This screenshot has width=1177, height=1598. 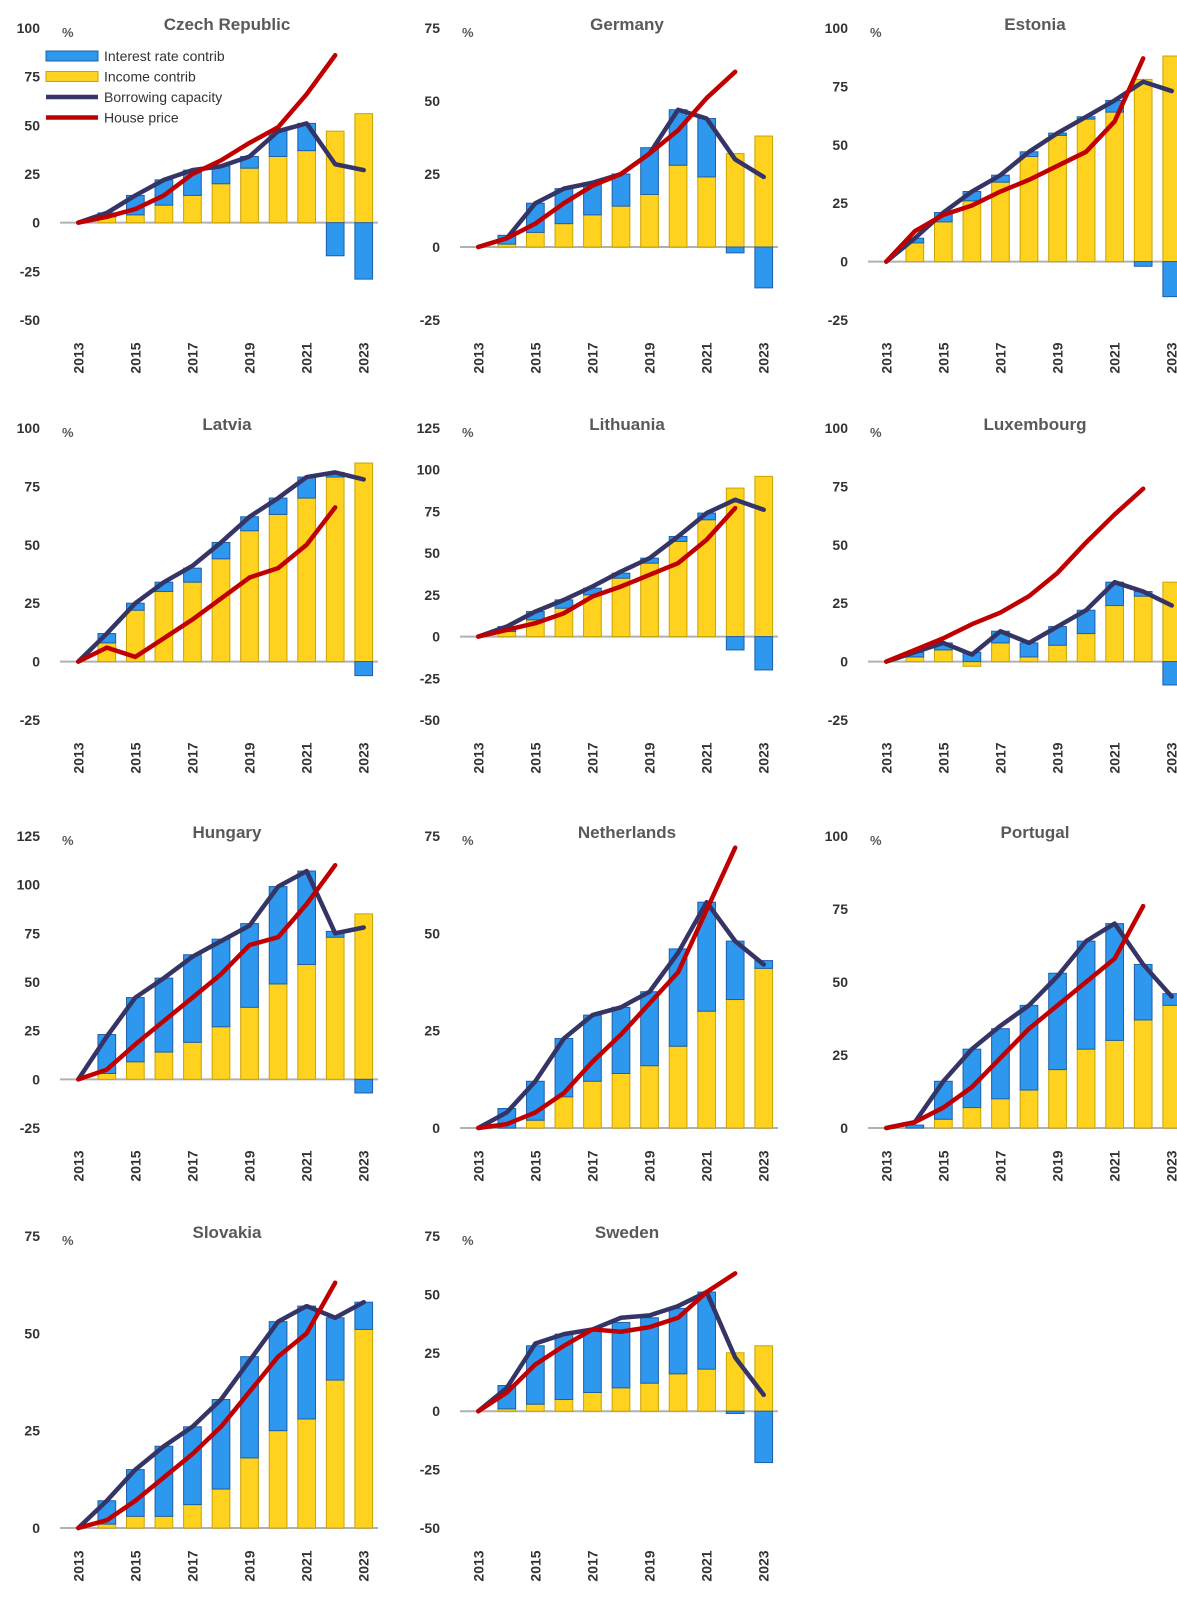 I want to click on chart-title: Latvia, so click(x=227, y=424).